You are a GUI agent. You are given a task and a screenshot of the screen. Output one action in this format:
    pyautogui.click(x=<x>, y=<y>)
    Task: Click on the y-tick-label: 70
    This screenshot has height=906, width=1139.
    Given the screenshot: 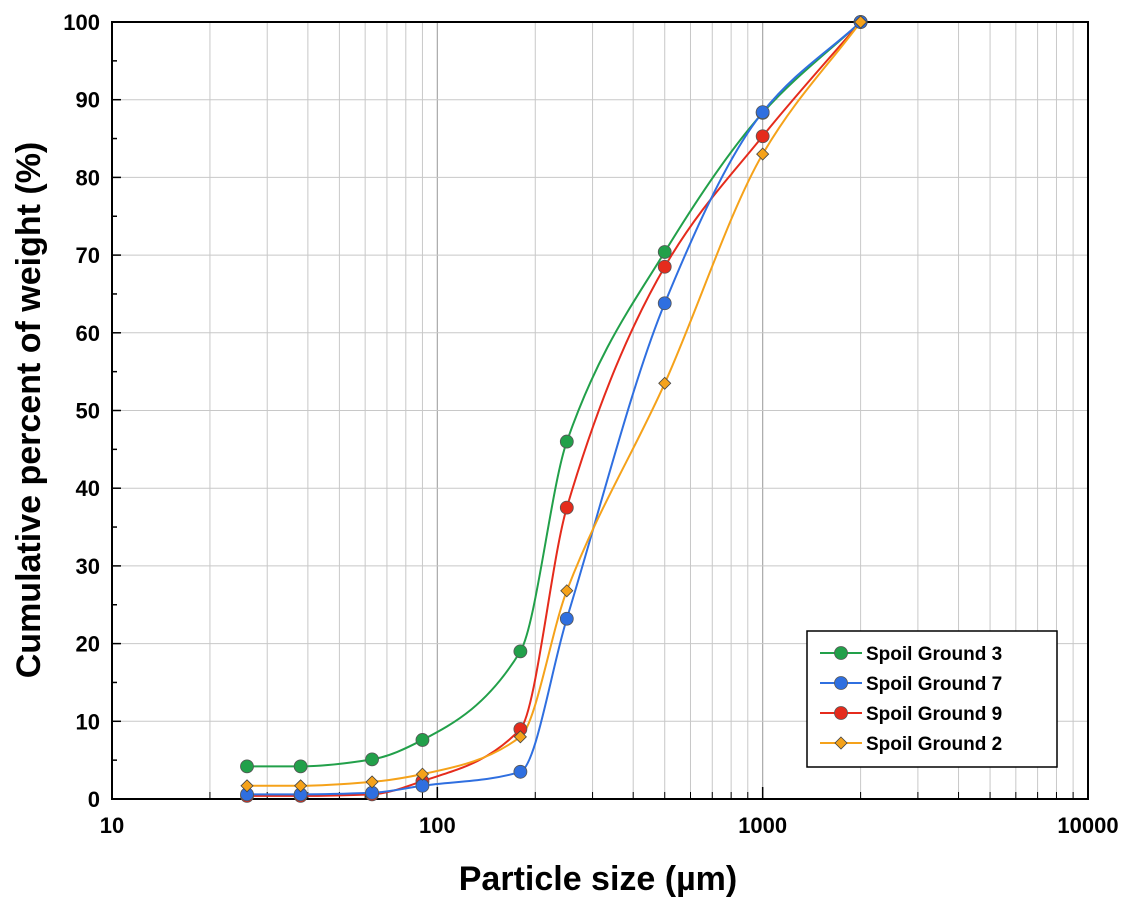 What is the action you would take?
    pyautogui.click(x=88, y=255)
    